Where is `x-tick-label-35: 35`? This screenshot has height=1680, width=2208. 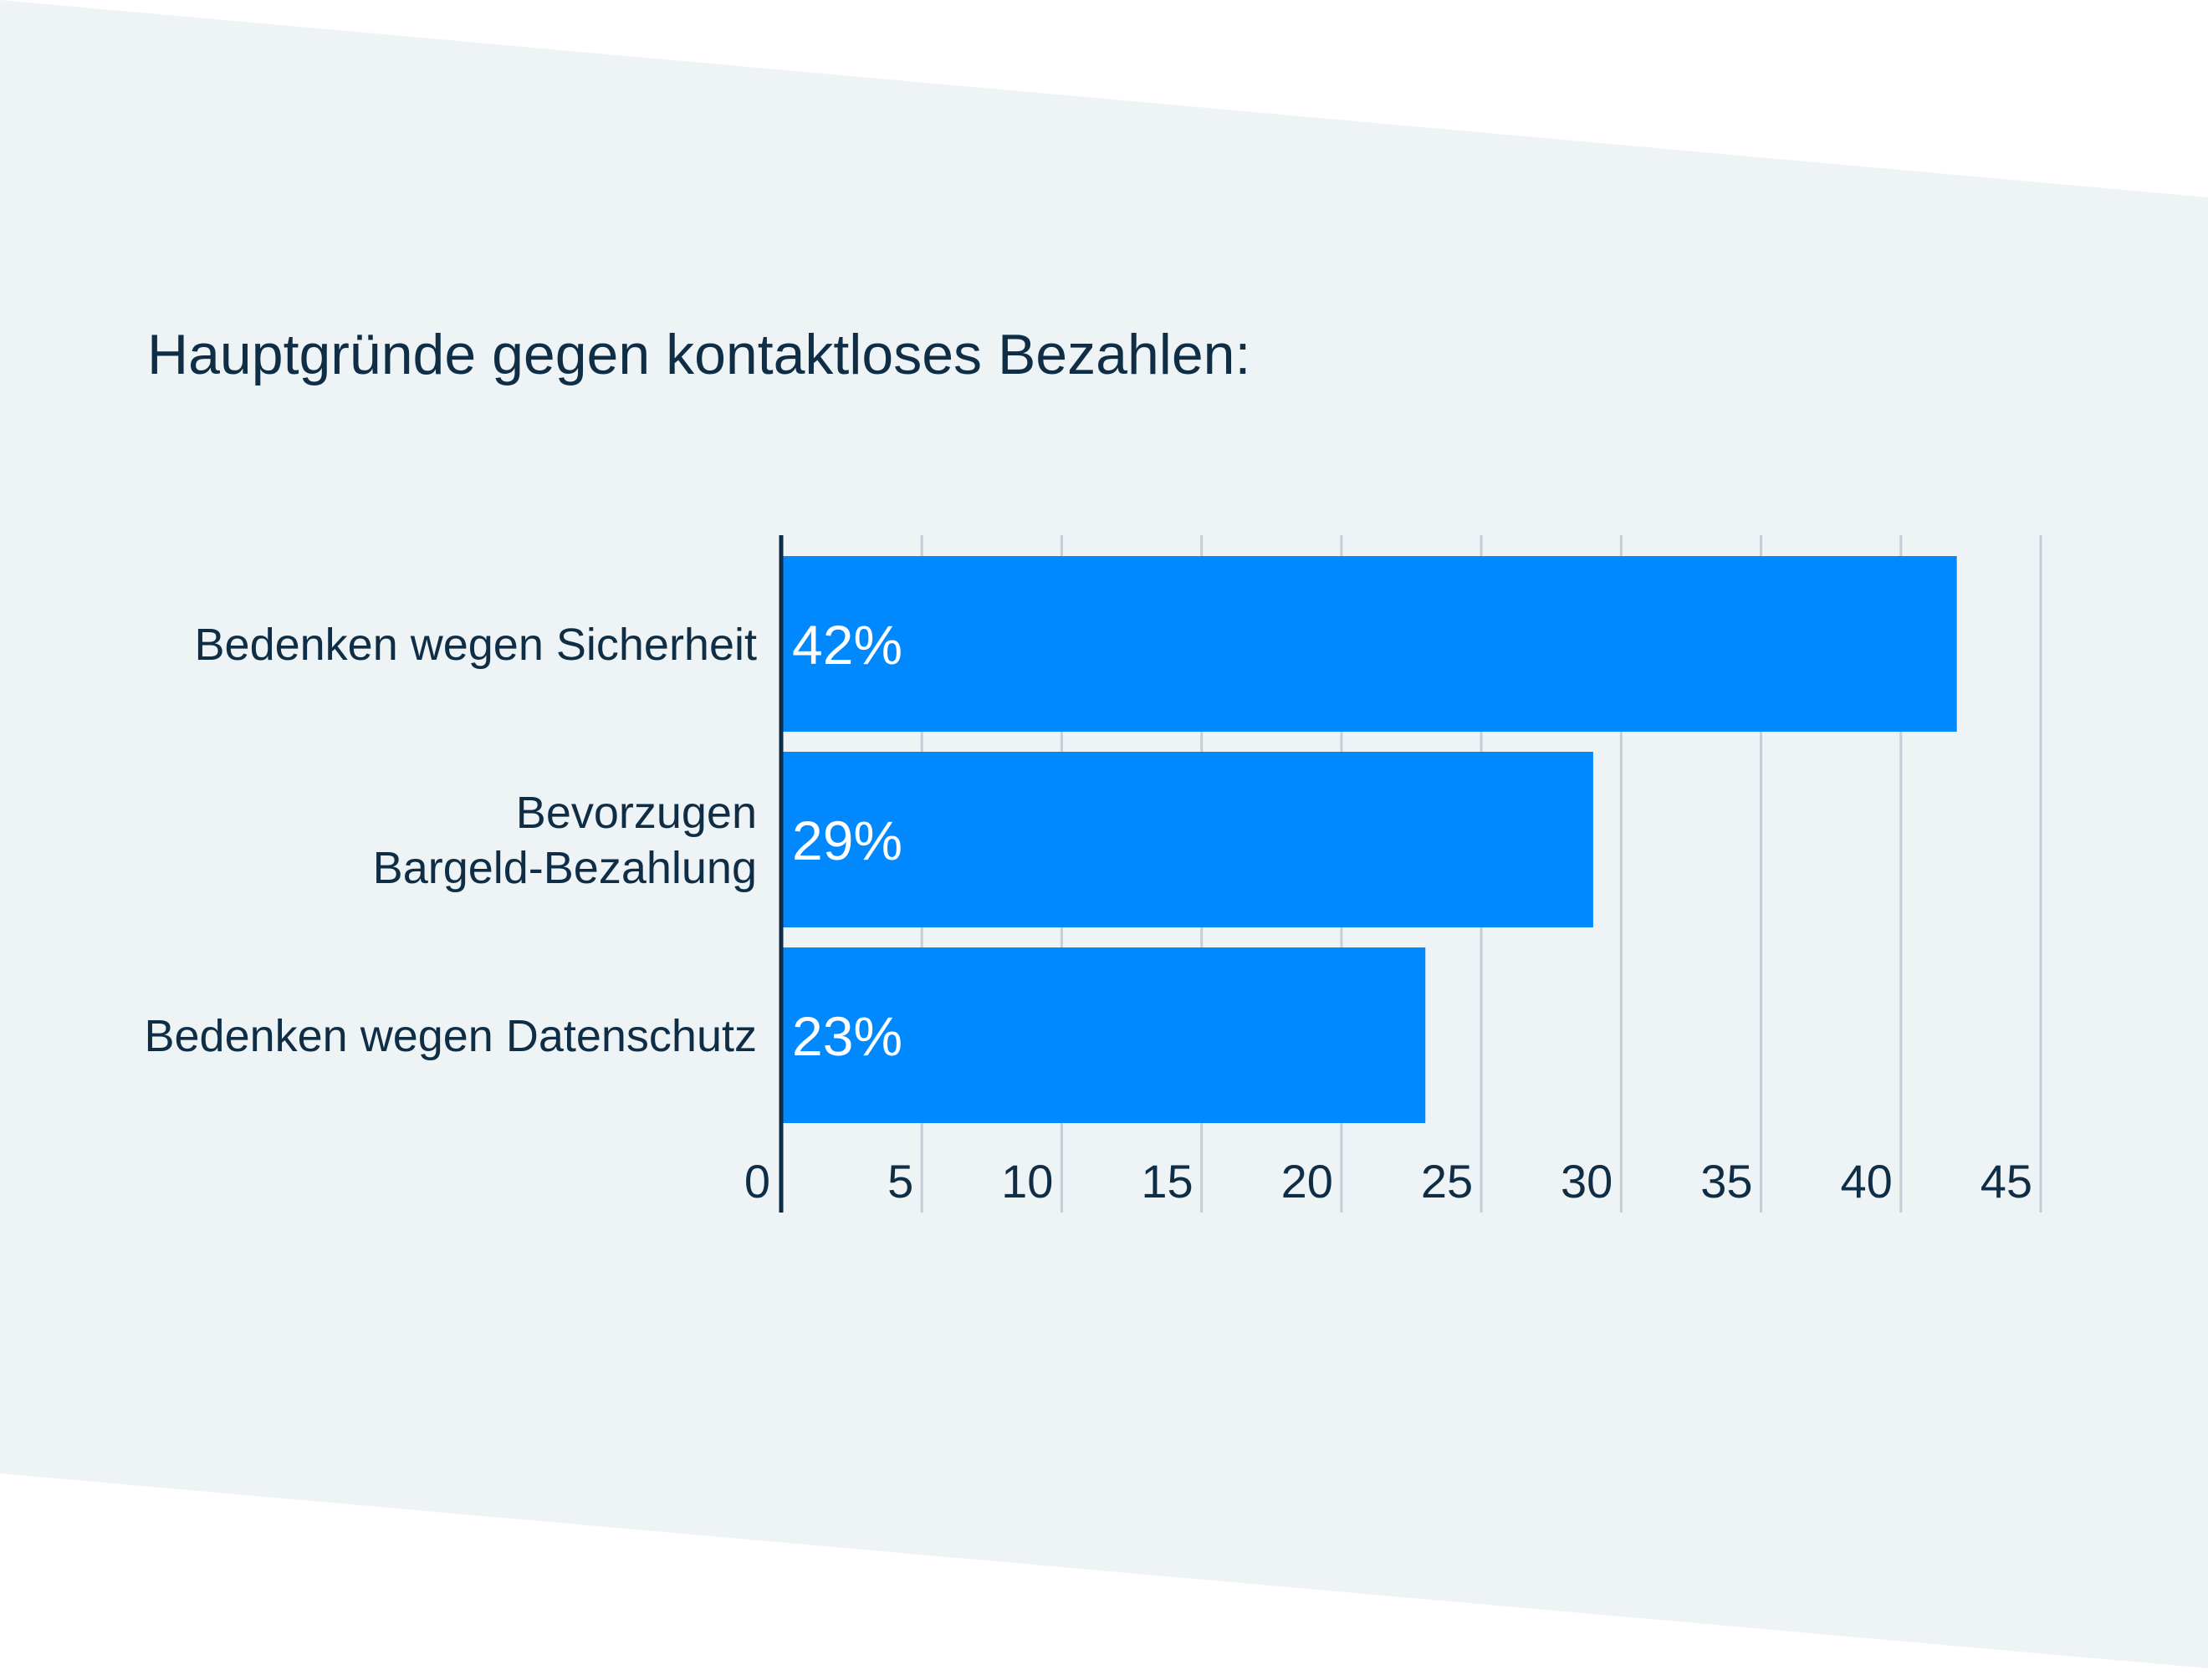
x-tick-label-35: 35 is located at coordinates (1726, 1181).